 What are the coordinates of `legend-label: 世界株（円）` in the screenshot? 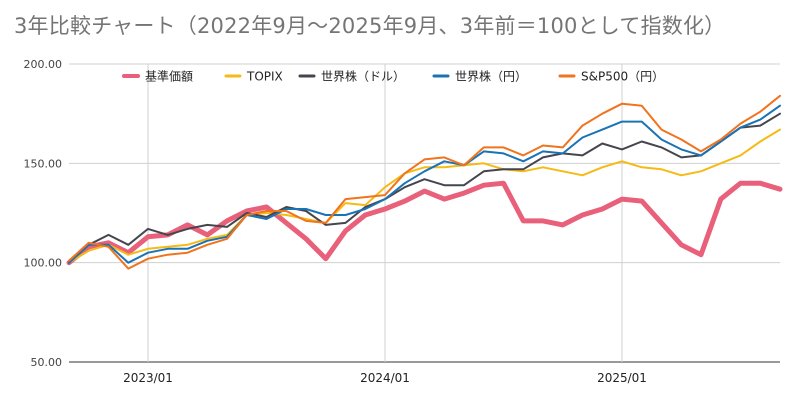 It's located at (491, 76).